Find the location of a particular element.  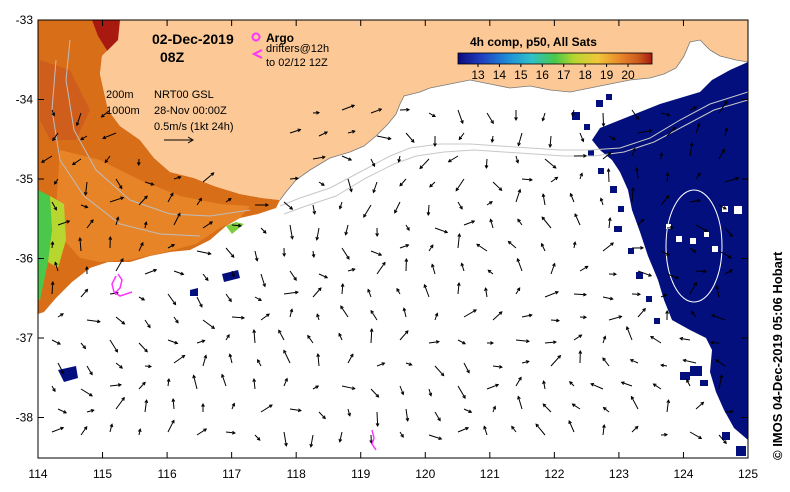

land-island is located at coordinates (116, 71).